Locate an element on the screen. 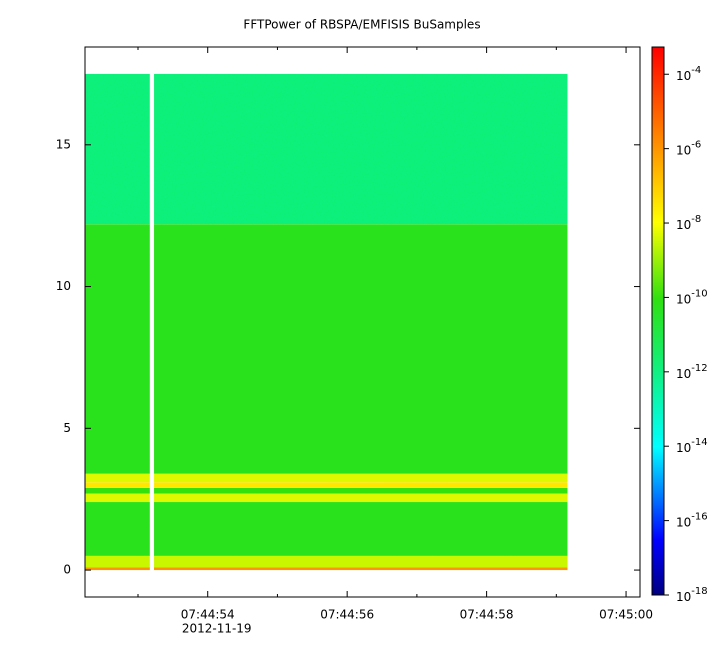  colorbar-tick-label: 10⁻⁴ is located at coordinates (688, 74).